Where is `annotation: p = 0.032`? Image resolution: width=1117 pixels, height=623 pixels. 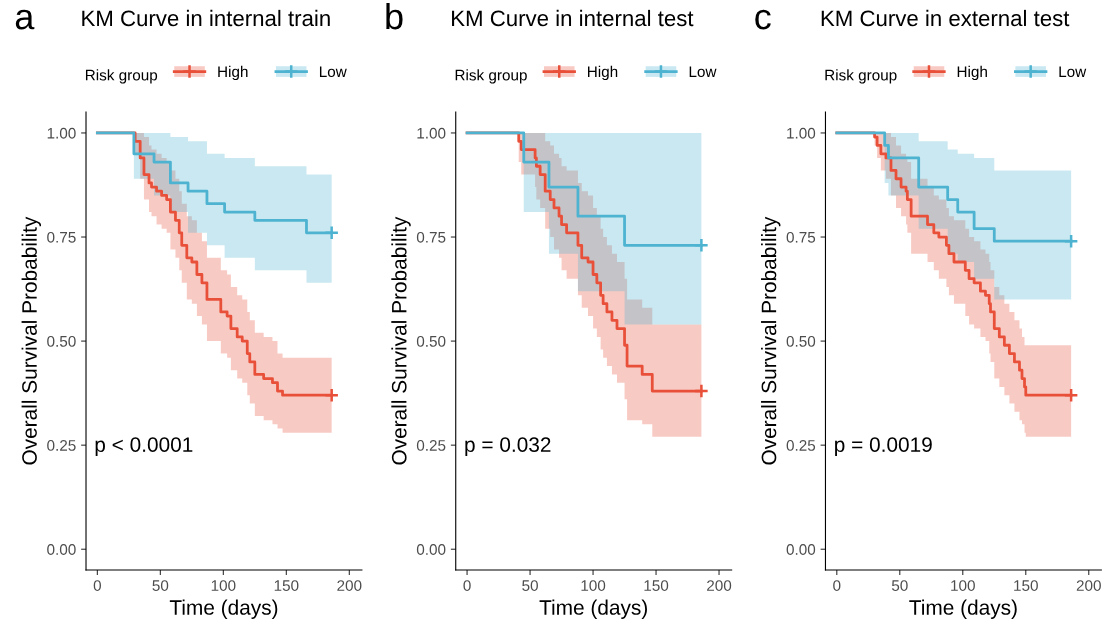 annotation: p = 0.032 is located at coordinates (508, 447).